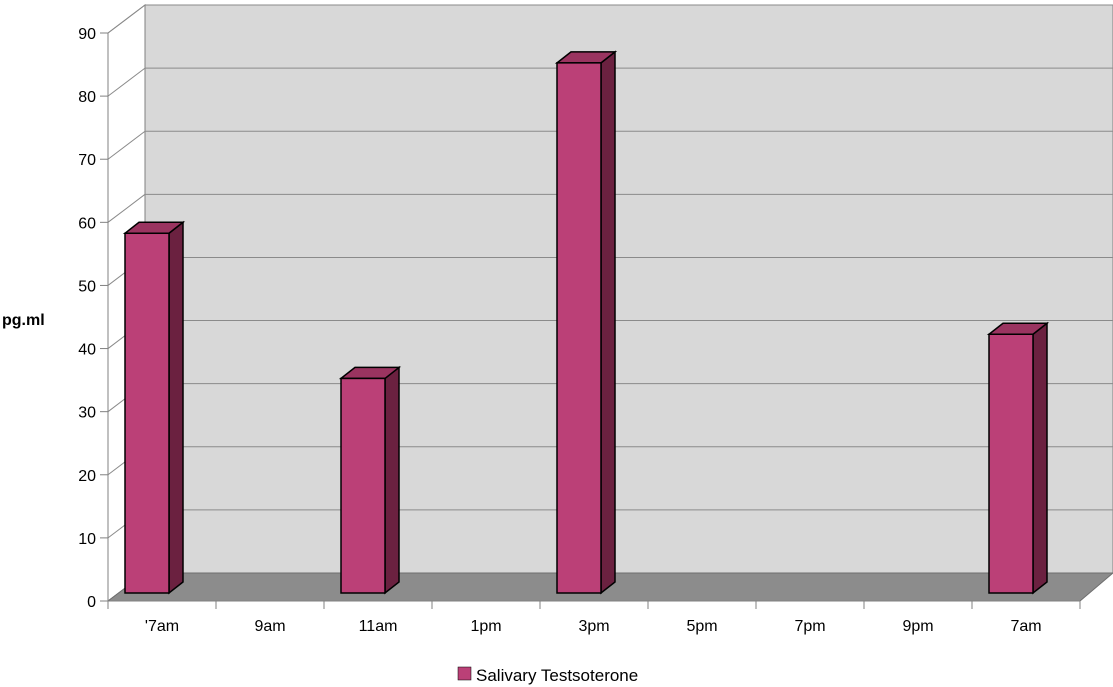 Image resolution: width=1113 pixels, height=687 pixels. Describe the element at coordinates (557, 675) in the screenshot. I see `legend-label: Salivary Testsoterone` at that location.